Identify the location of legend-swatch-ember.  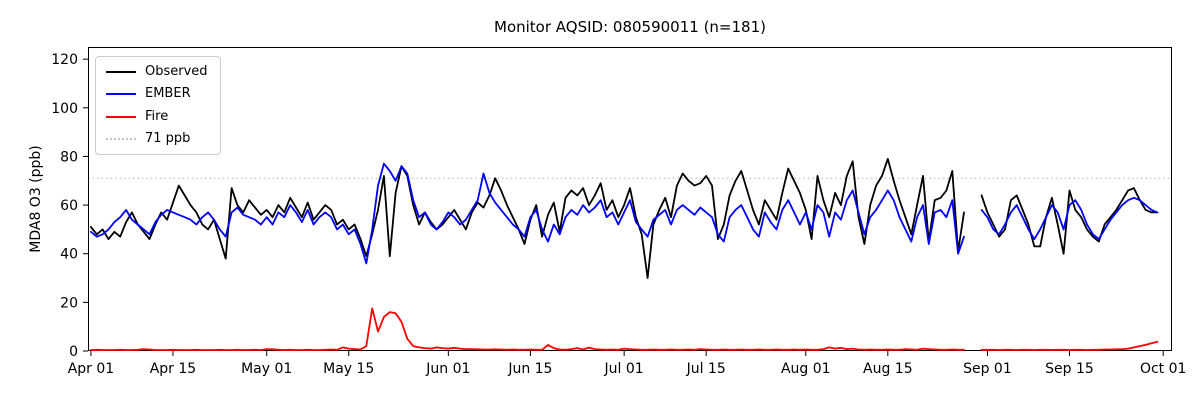
(121, 94).